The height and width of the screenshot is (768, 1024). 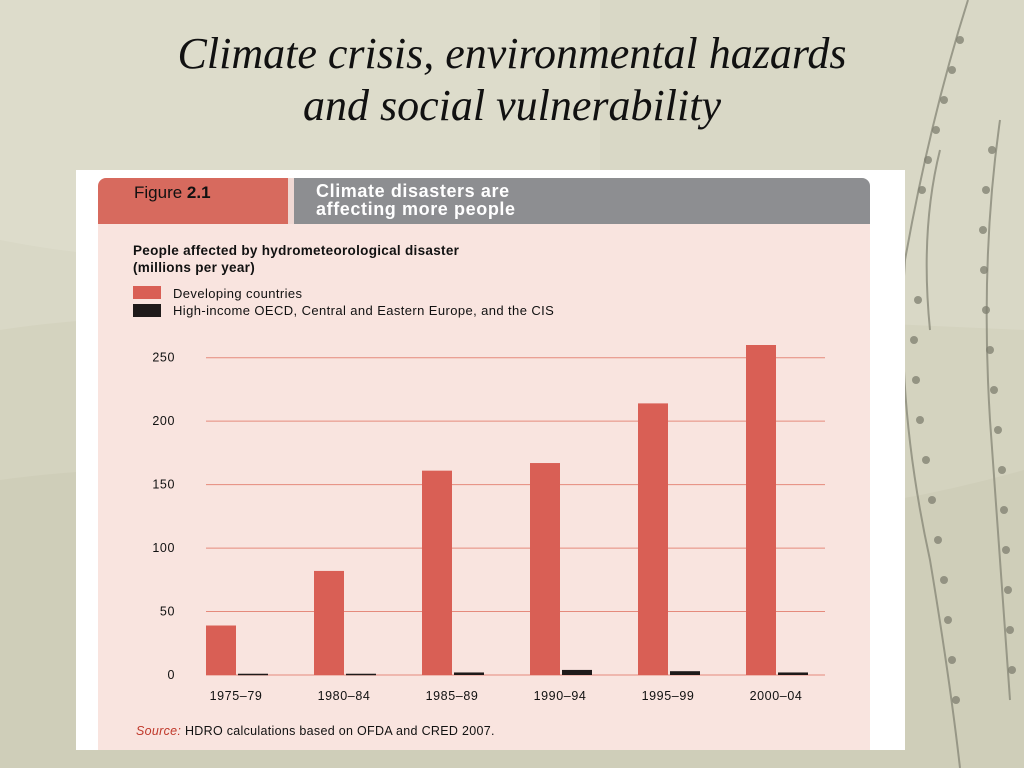 I want to click on x-tick-label: 1975–79, so click(x=236, y=696).